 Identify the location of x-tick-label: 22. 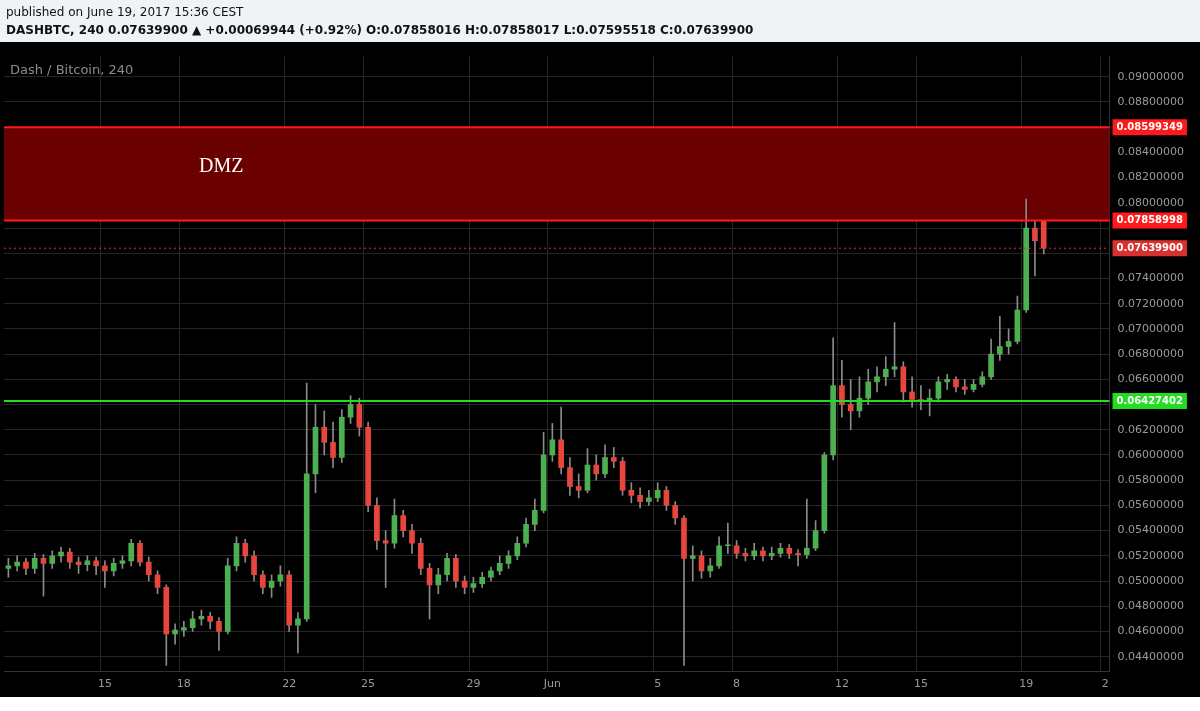
(289, 684).